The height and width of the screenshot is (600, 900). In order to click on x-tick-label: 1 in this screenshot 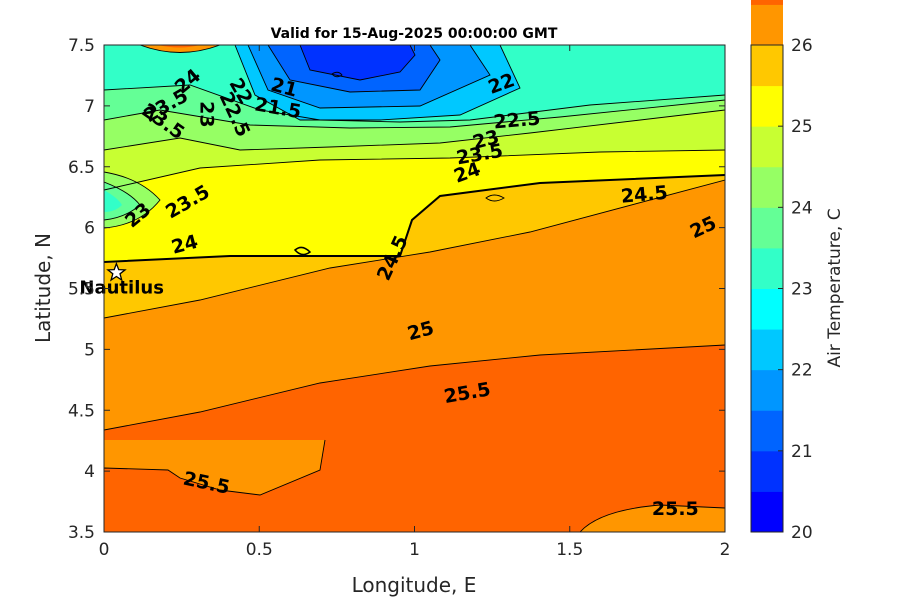, I will do `click(414, 550)`.